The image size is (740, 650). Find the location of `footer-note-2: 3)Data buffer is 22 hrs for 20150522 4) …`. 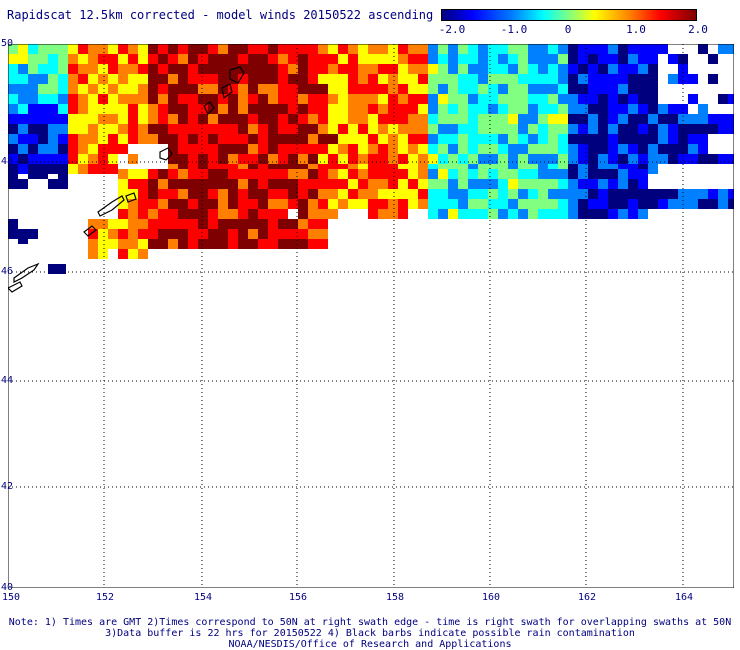

footer-note-2: 3)Data buffer is 22 hrs for 20150522 4) … is located at coordinates (370, 633).